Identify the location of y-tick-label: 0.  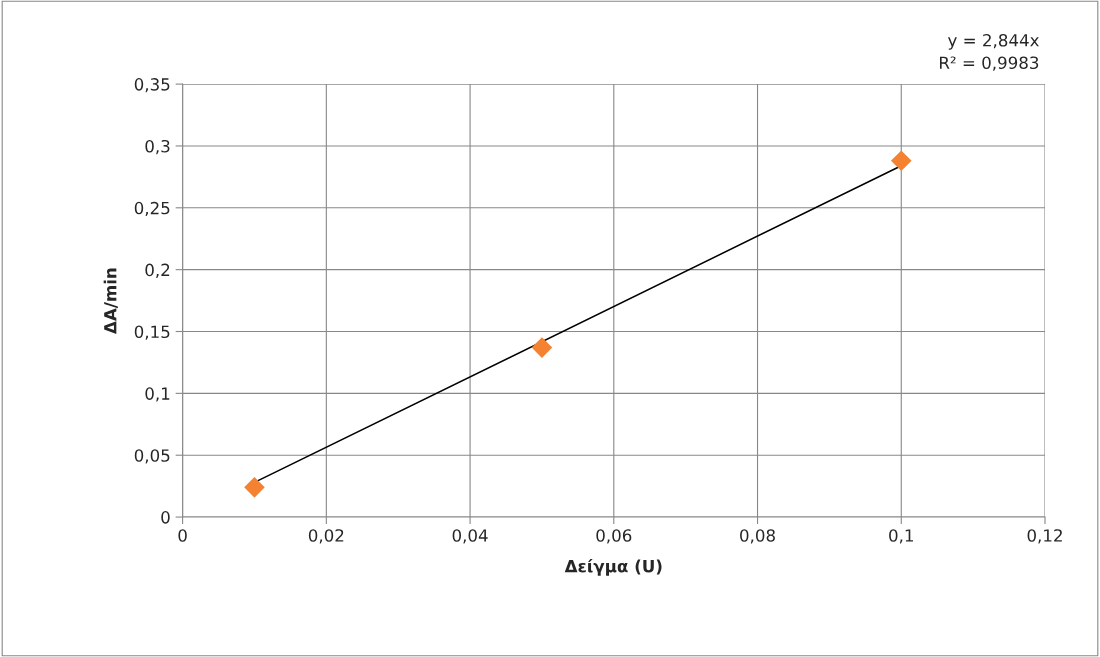
(165, 517).